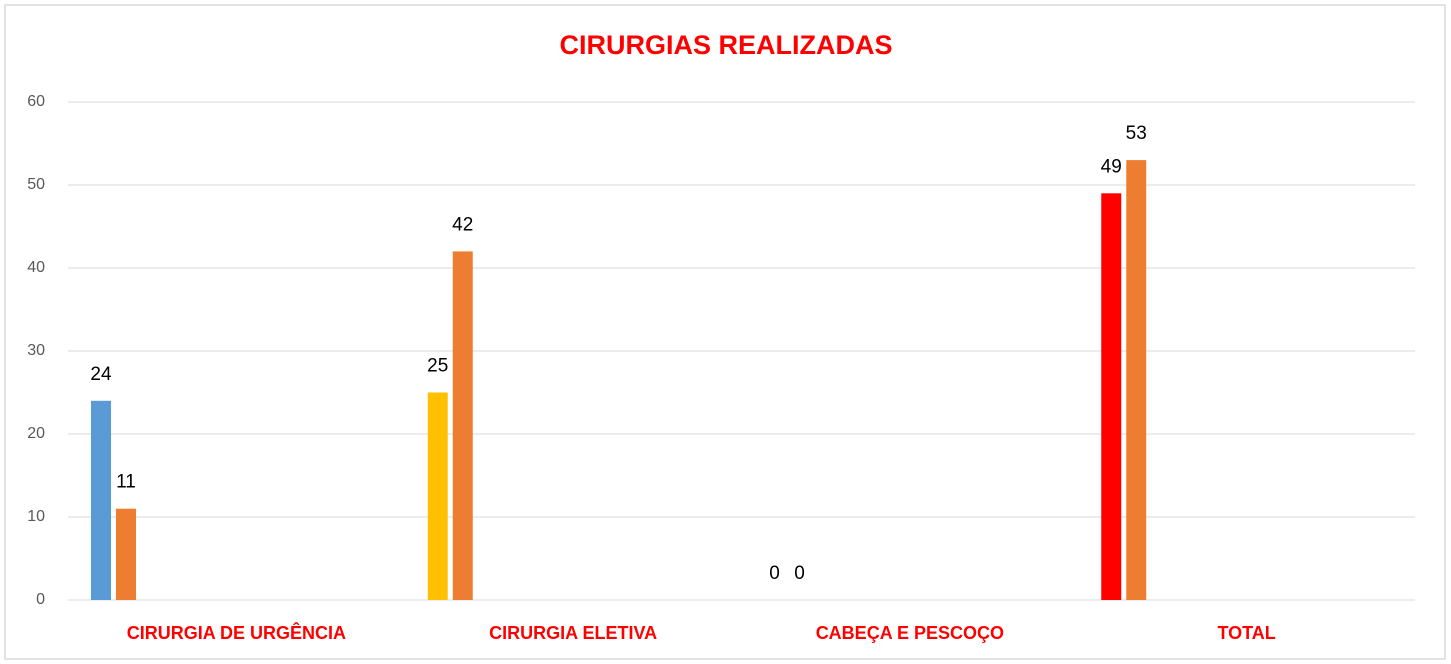 This screenshot has height=664, width=1451. I want to click on y-tick-label: 30, so click(36, 350).